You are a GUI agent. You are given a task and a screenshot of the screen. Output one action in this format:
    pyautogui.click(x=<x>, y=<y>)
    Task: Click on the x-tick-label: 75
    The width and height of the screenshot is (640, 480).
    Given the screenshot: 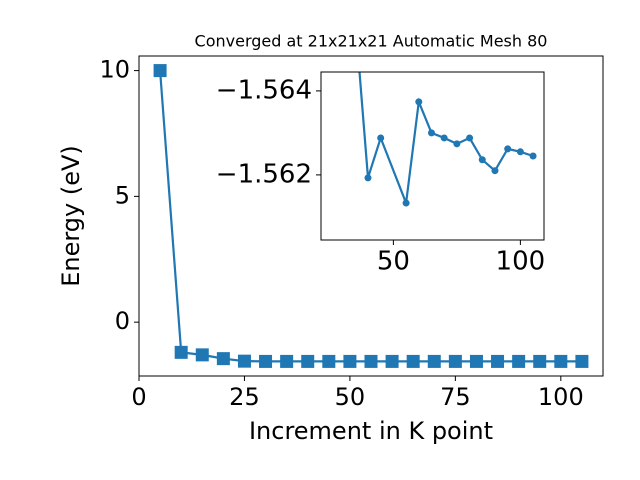 What is the action you would take?
    pyautogui.click(x=455, y=397)
    